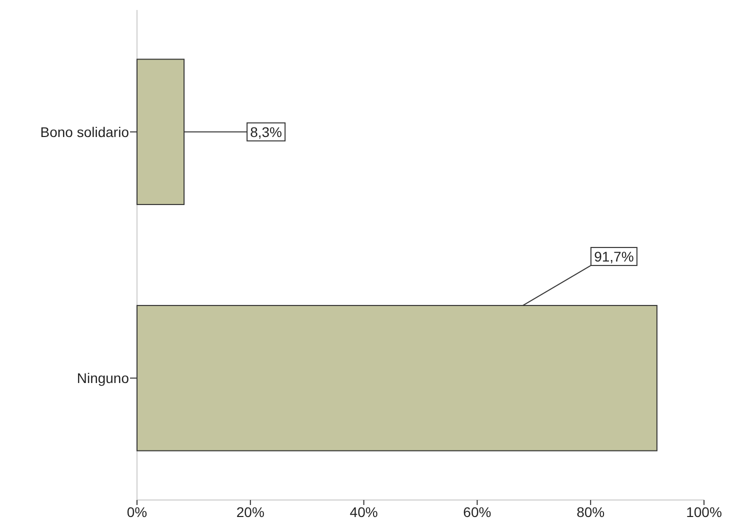 The height and width of the screenshot is (527, 736). What do you see at coordinates (477, 512) in the screenshot?
I see `x-tick-label: 60%` at bounding box center [477, 512].